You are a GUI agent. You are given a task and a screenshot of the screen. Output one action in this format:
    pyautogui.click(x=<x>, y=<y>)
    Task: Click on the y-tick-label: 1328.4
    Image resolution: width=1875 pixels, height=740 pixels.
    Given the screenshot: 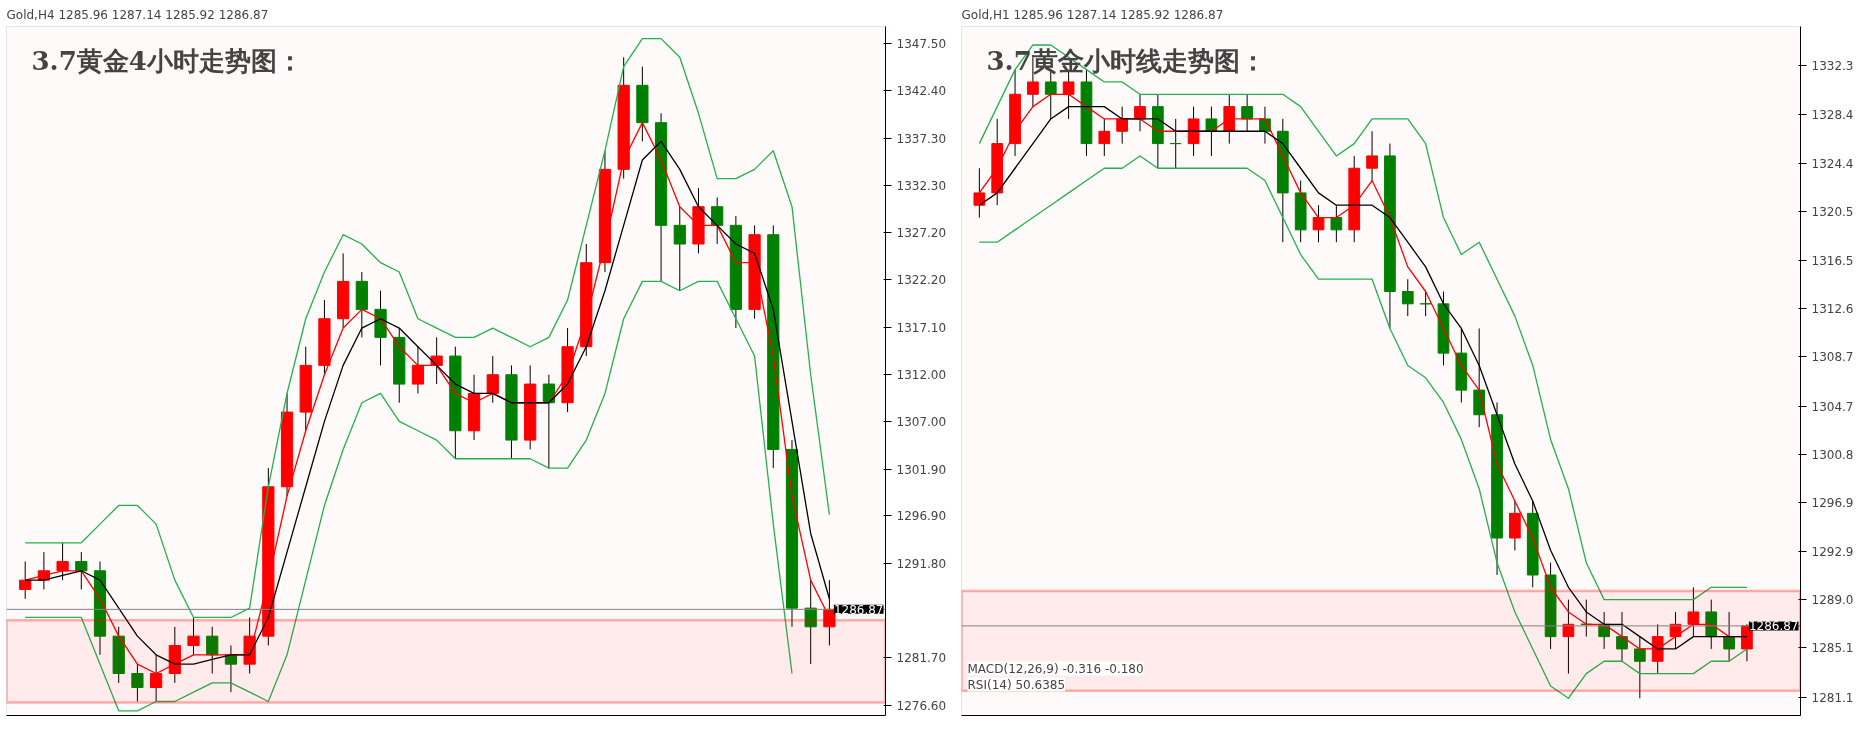 What is the action you would take?
    pyautogui.click(x=1832, y=114)
    